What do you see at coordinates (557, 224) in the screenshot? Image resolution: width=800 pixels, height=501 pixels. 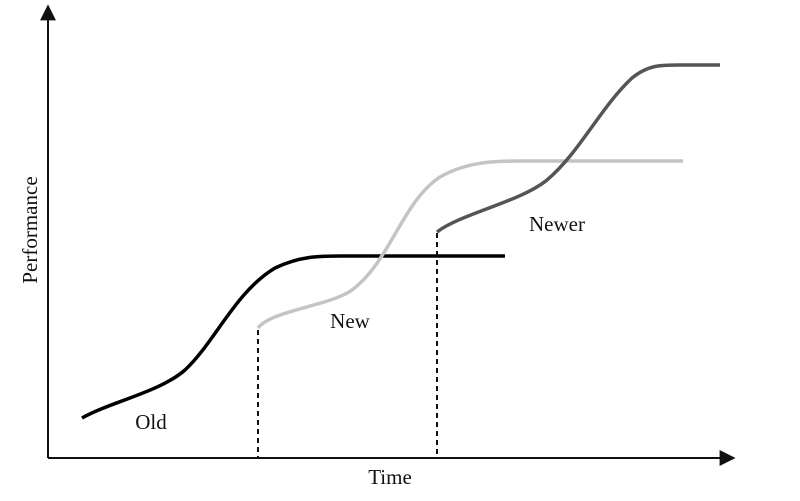 I see `curve-label: Newer` at bounding box center [557, 224].